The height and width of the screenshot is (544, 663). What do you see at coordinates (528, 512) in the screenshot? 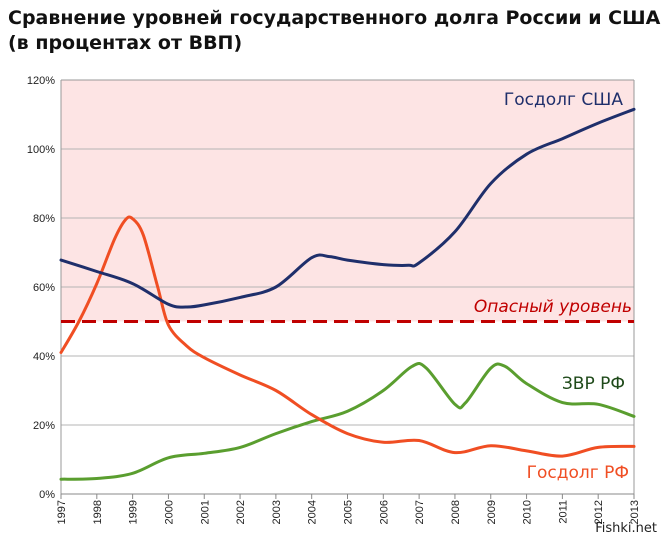
I see `x-tick-label: 2010` at bounding box center [528, 512].